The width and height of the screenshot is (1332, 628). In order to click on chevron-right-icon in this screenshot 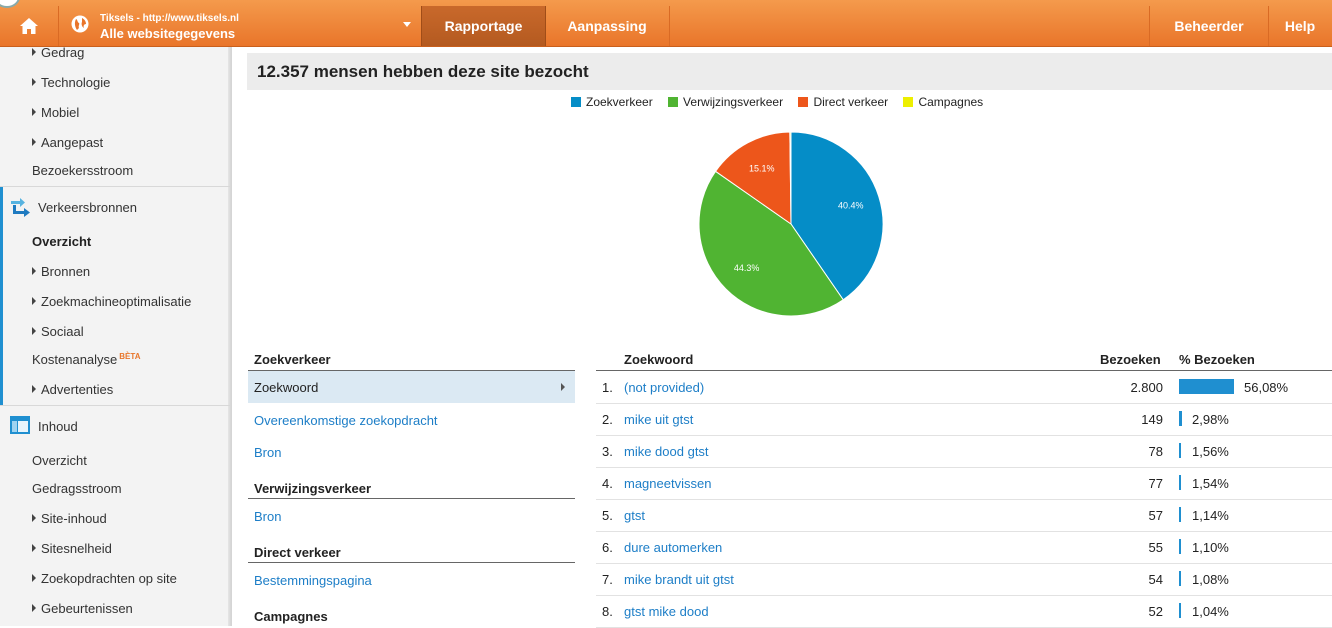, I will do `click(563, 387)`.